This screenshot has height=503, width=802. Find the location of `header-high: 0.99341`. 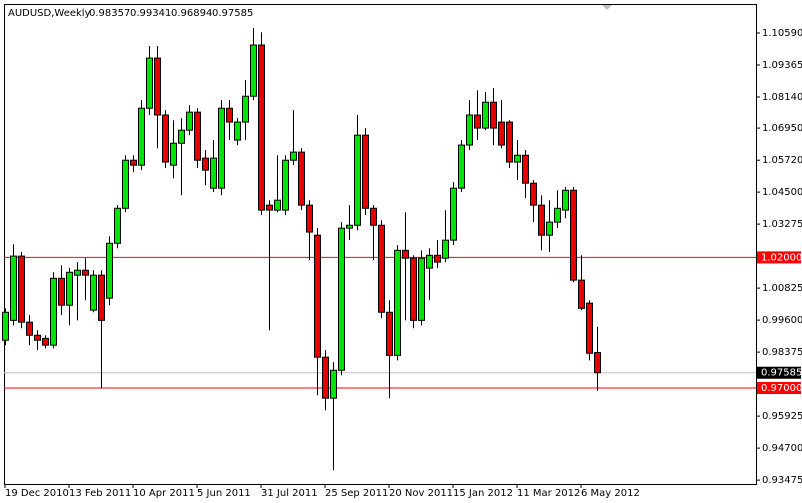

header-high: 0.99341 is located at coordinates (150, 13).